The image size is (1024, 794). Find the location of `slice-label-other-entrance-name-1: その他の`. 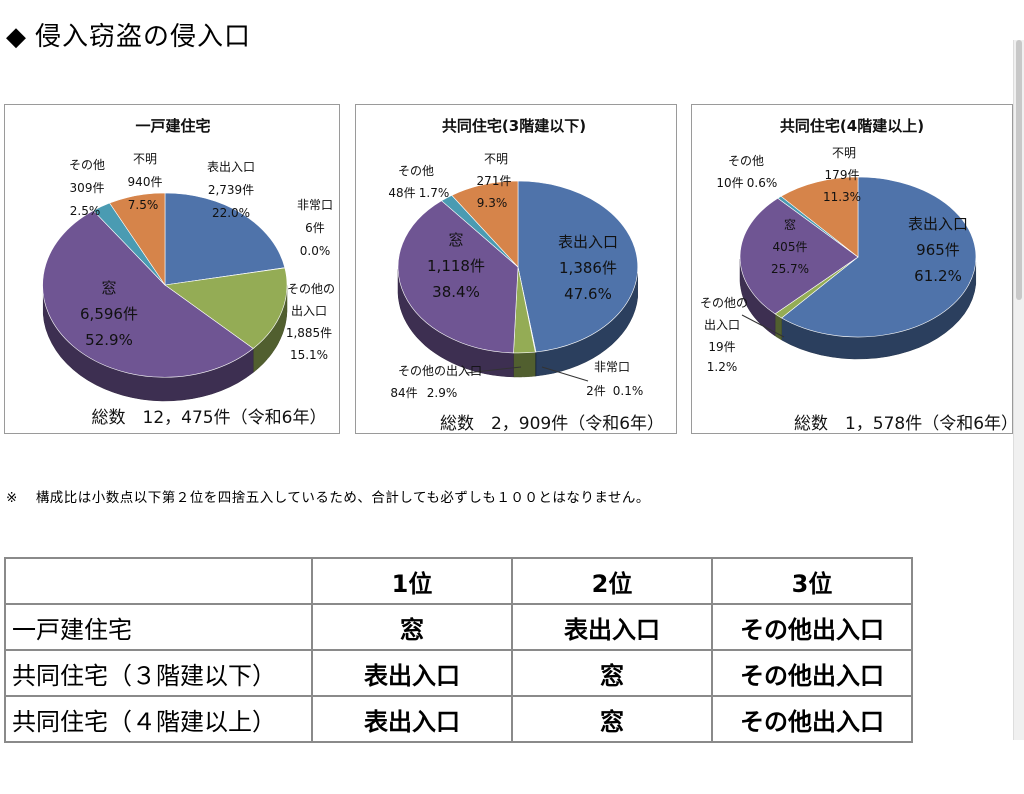

slice-label-other-entrance-name-1: その他の is located at coordinates (724, 303).